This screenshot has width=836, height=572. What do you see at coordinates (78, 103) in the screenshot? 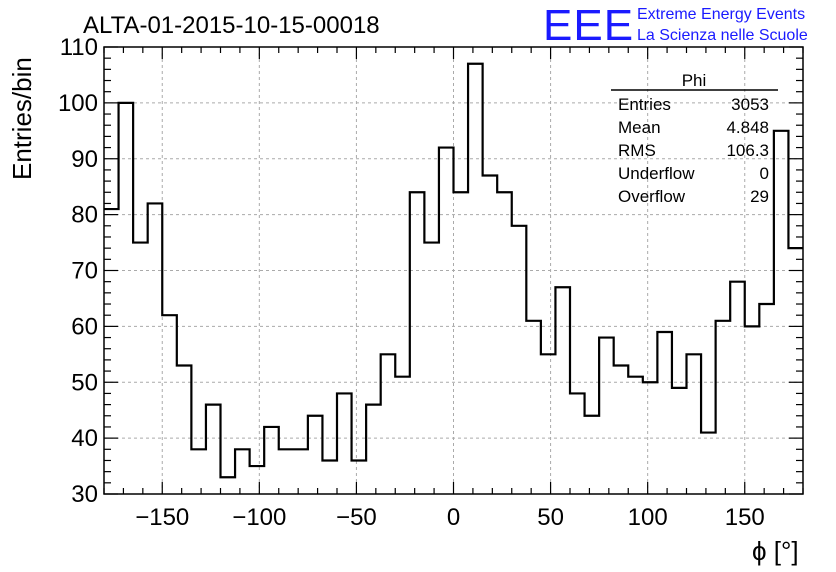
I see `y-tick-label: 100` at bounding box center [78, 103].